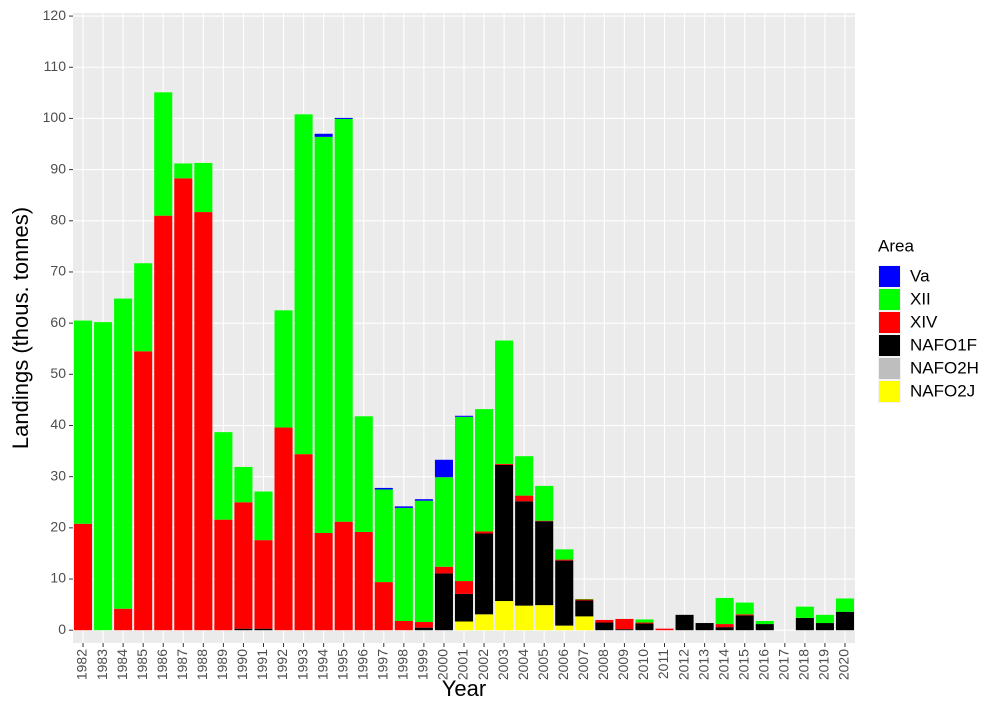  I want to click on x-tick-label: 1999, so click(423, 664).